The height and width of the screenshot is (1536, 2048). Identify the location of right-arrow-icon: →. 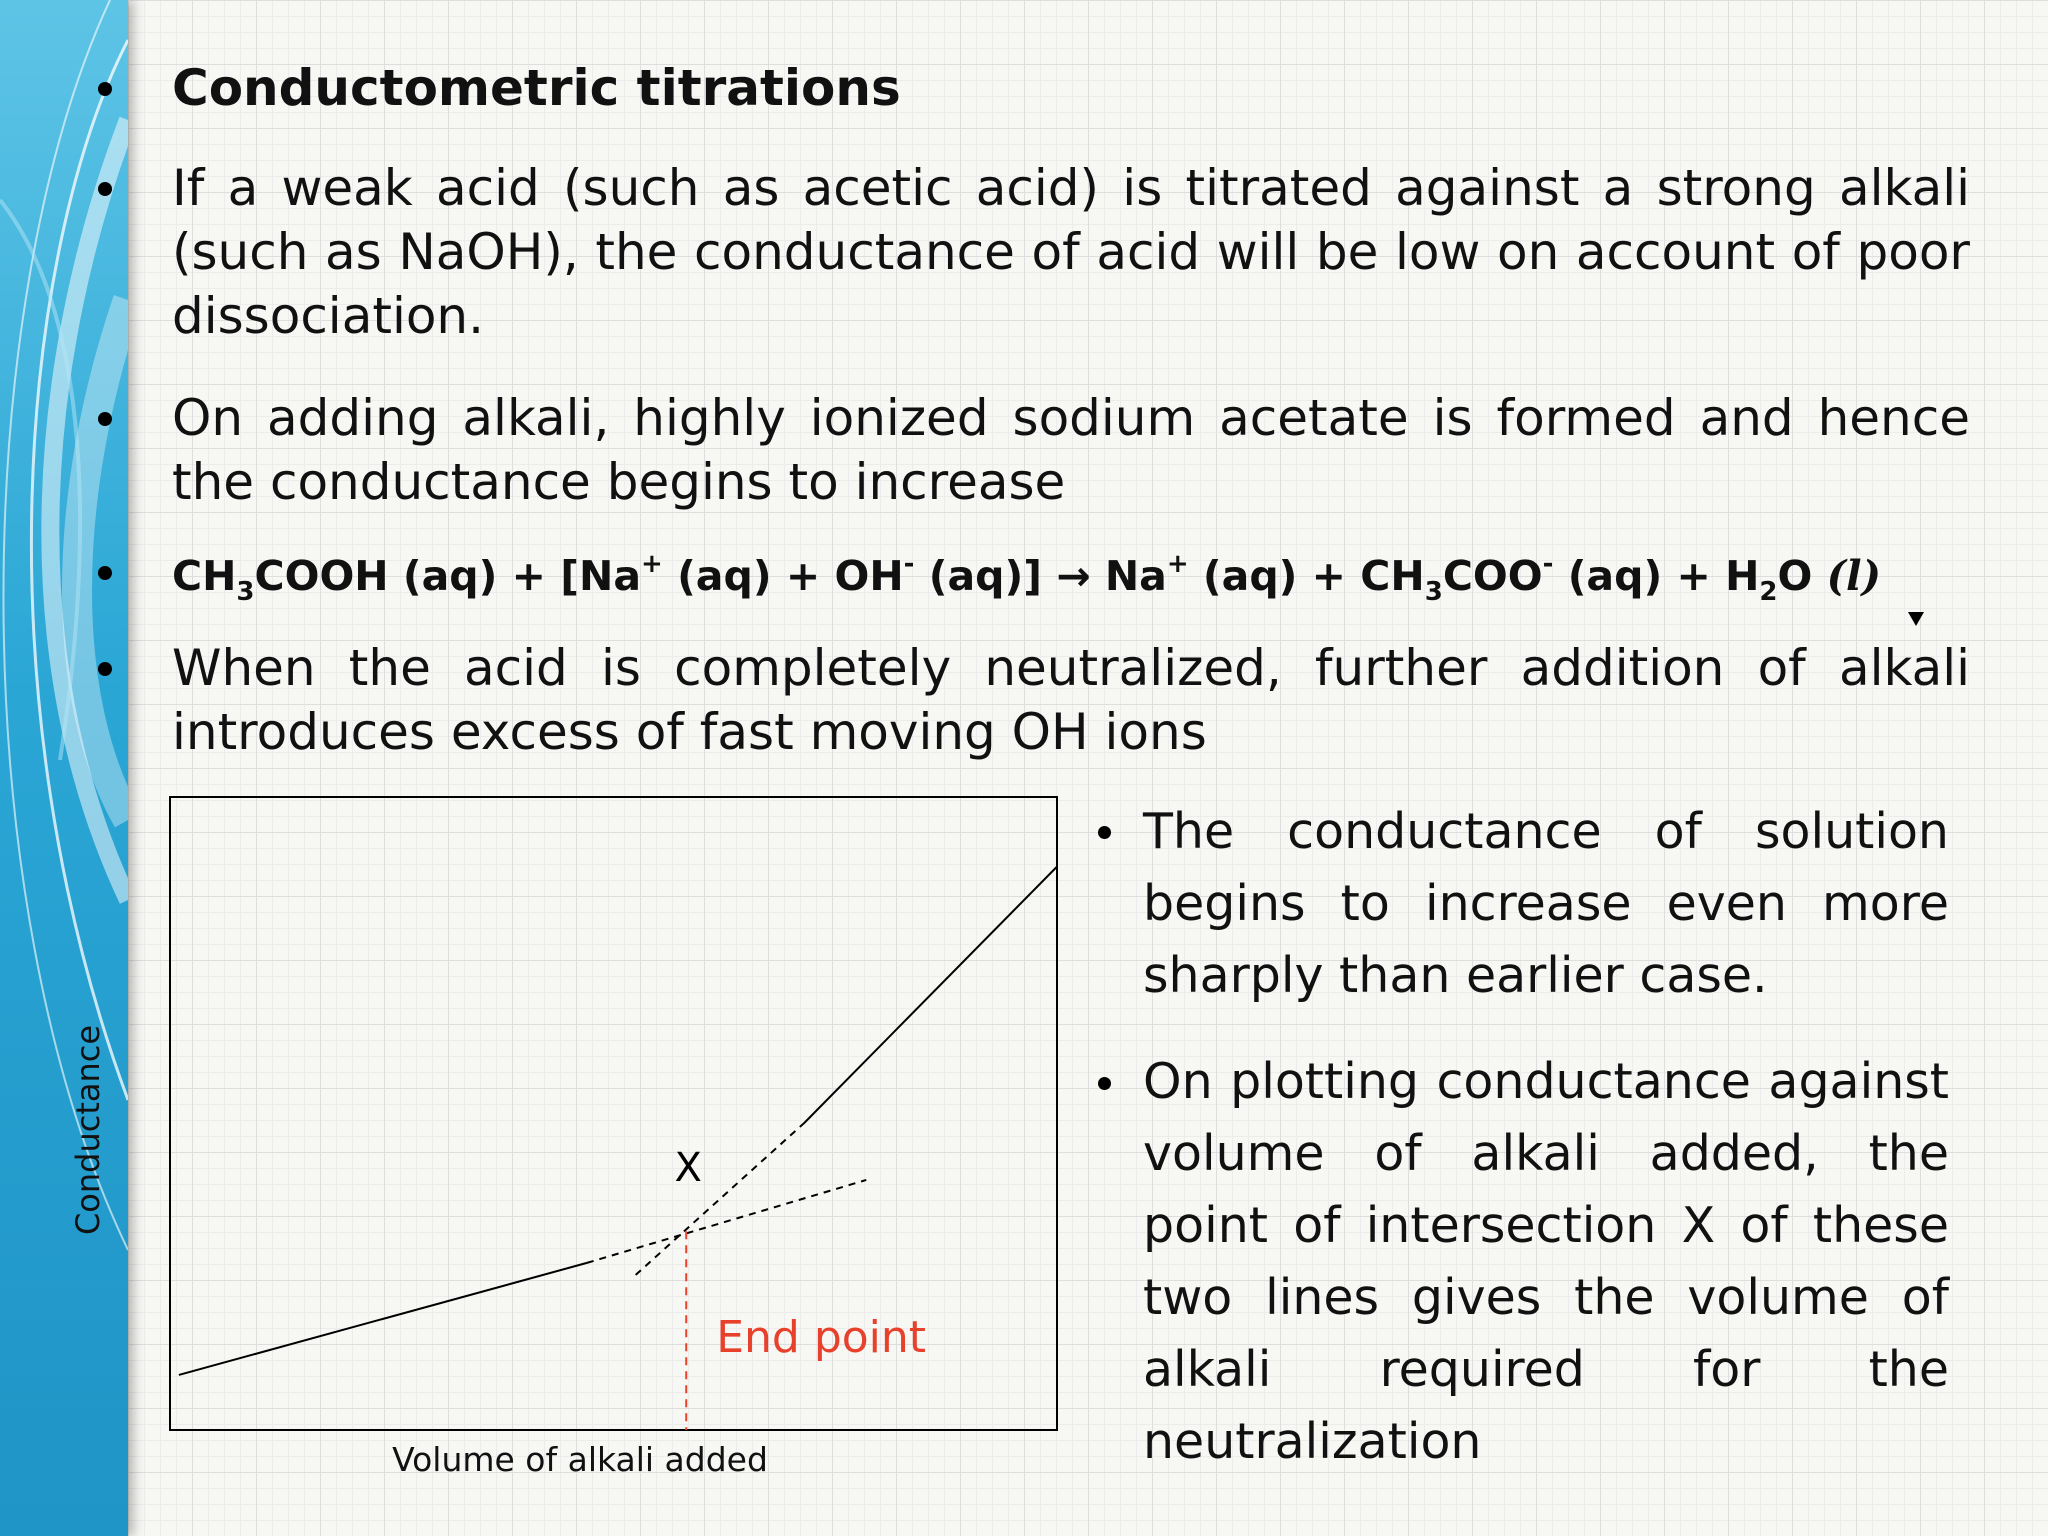
(1073, 576).